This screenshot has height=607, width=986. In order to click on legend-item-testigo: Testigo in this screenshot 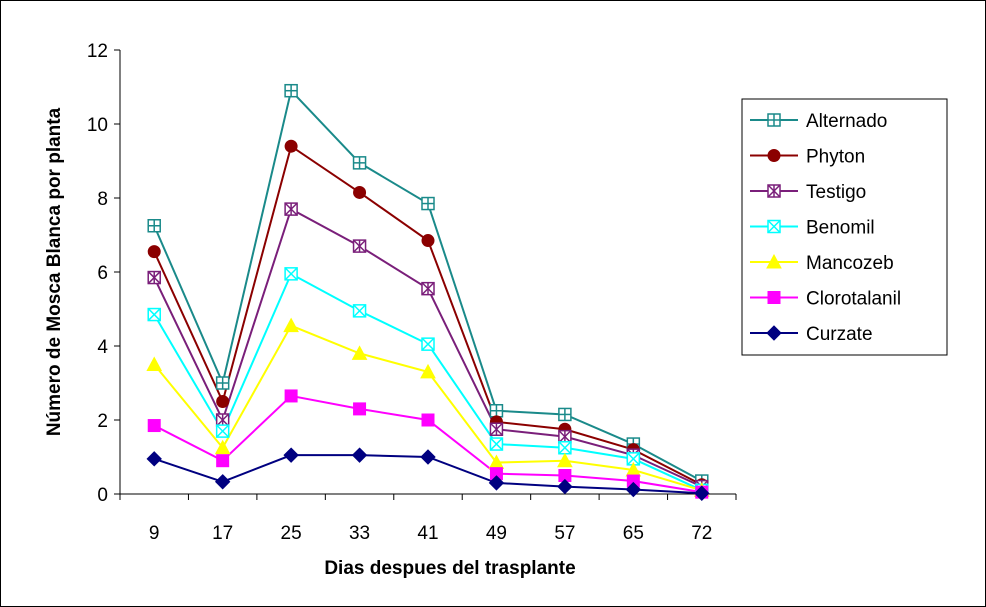, I will do `click(808, 192)`.